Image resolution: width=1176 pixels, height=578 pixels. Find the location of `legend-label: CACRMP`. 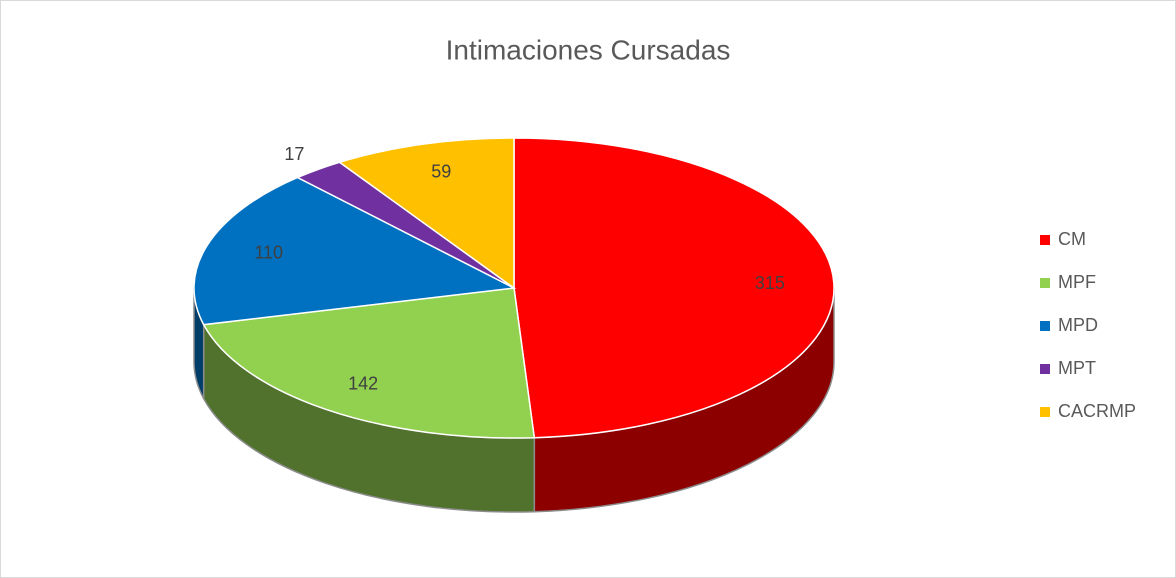

legend-label: CACRMP is located at coordinates (1097, 411).